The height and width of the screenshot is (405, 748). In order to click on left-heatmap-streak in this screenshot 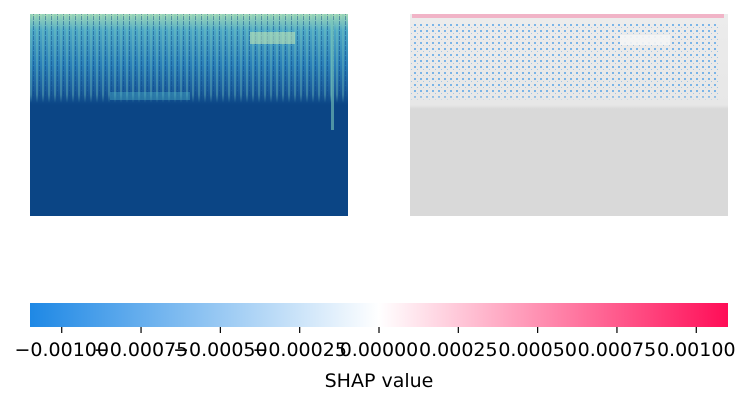, I will do `click(332, 75)`.